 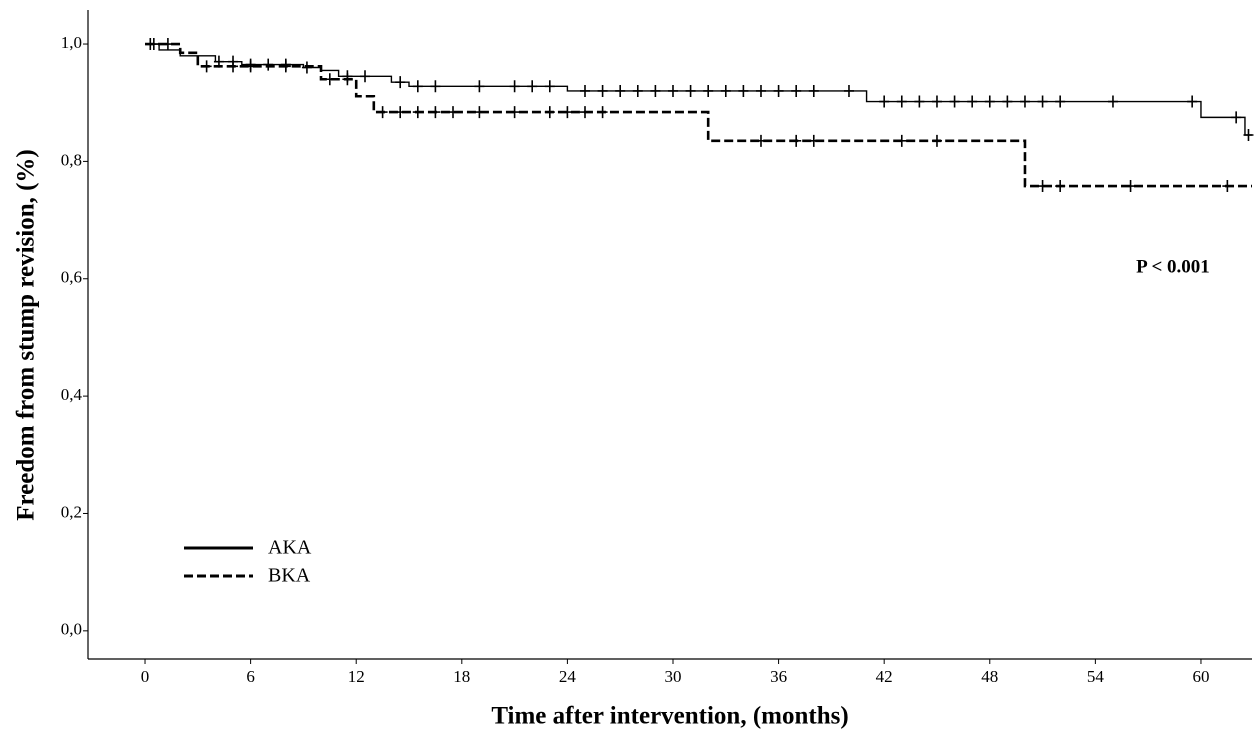 What do you see at coordinates (71, 277) in the screenshot?
I see `y-tick-label: 0,6` at bounding box center [71, 277].